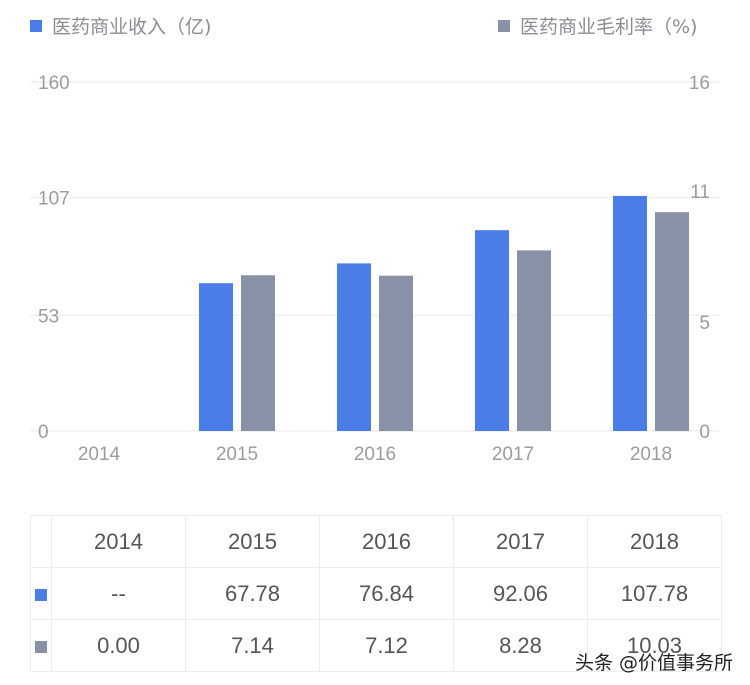 The width and height of the screenshot is (750, 685). I want to click on table-cell: 2014, so click(118, 541).